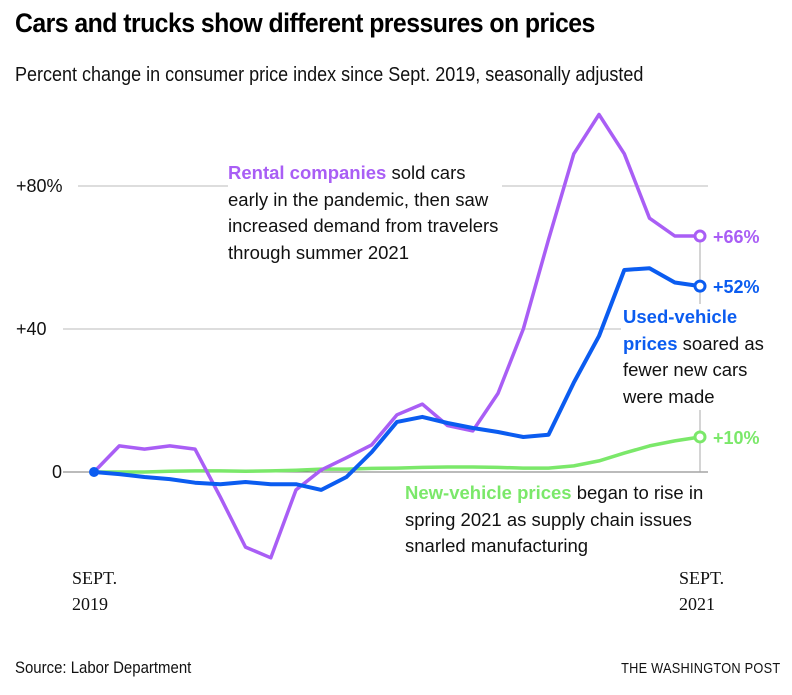 The width and height of the screenshot is (792, 695). Describe the element at coordinates (363, 225) in the screenshot. I see `annotation-text: increased demand from travelers` at that location.